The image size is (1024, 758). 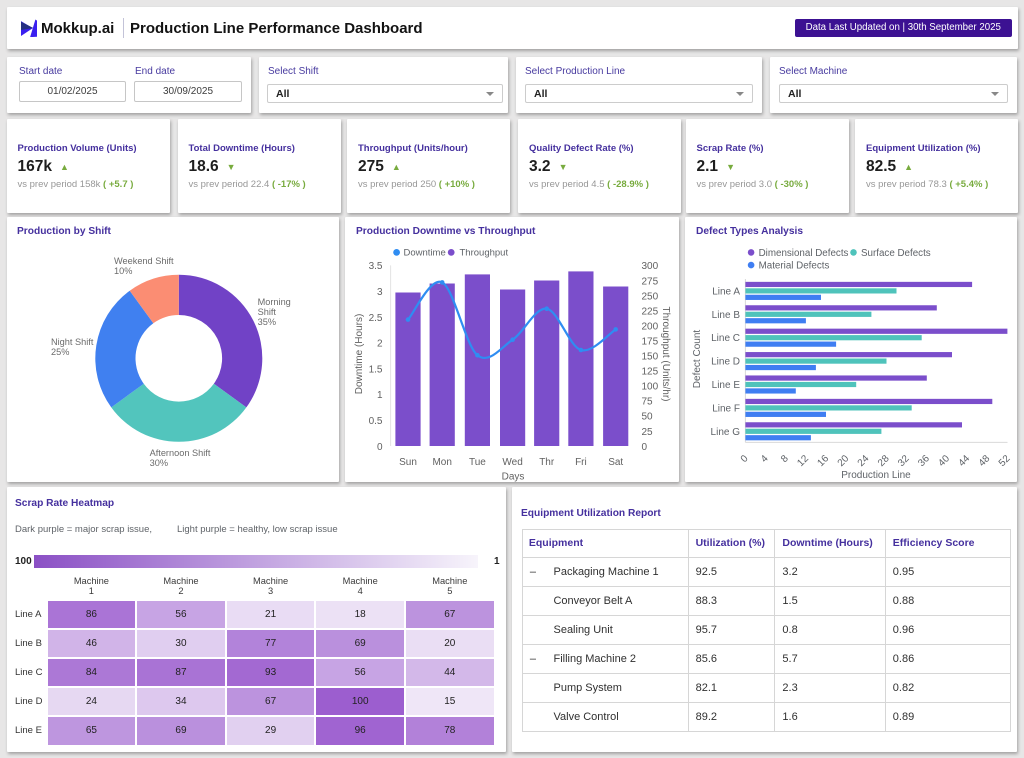 I want to click on svg-text: Throughput (Units/hr), so click(x=665, y=353).